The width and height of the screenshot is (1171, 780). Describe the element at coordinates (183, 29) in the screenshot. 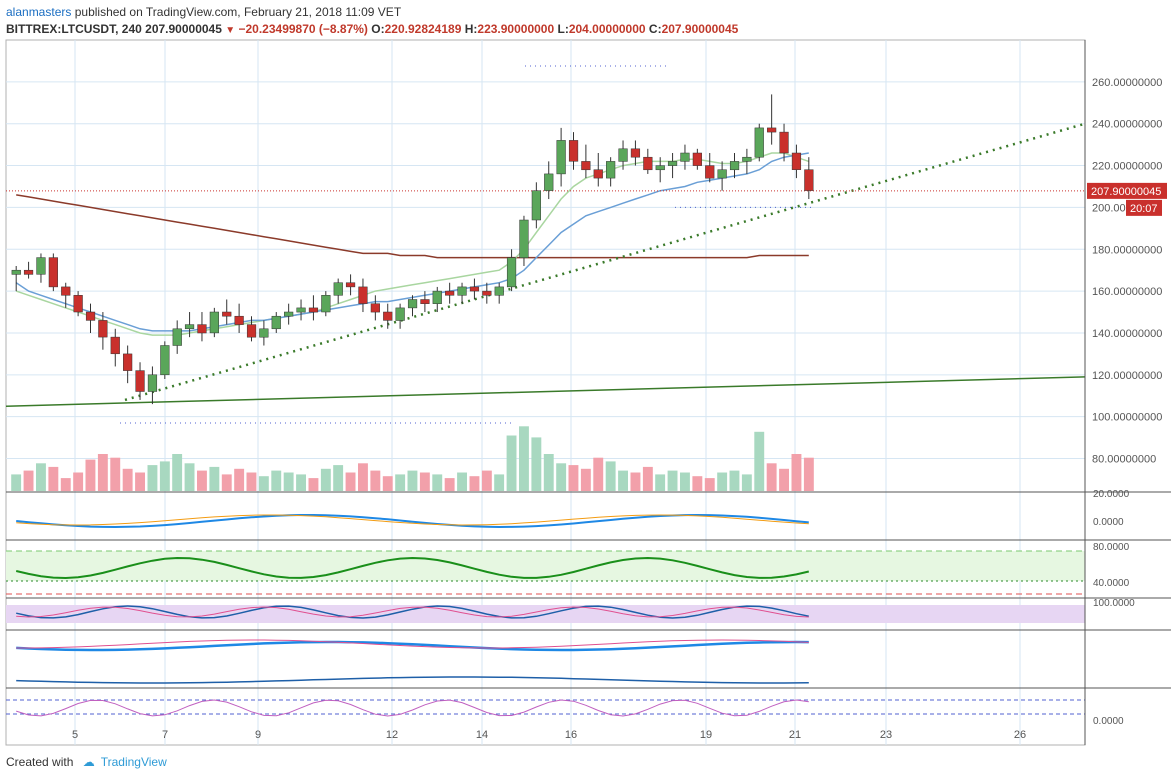

I see `last-price: 207.90000045` at that location.